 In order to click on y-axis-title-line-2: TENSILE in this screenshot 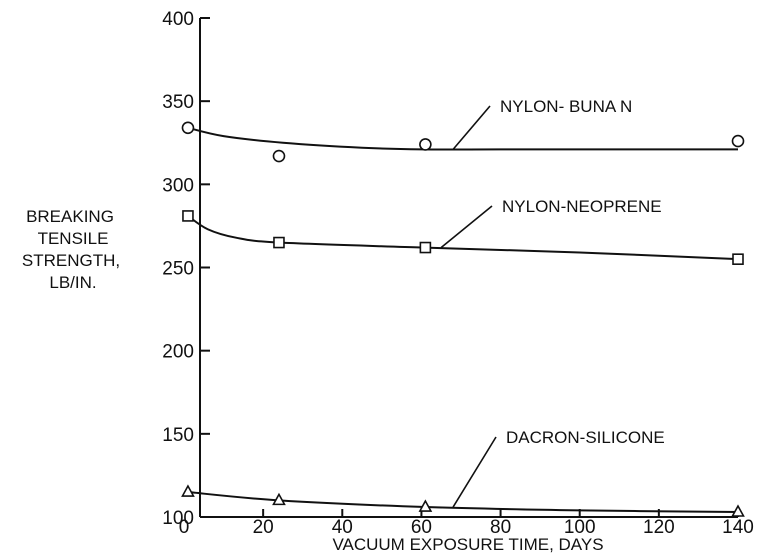, I will do `click(73, 238)`.